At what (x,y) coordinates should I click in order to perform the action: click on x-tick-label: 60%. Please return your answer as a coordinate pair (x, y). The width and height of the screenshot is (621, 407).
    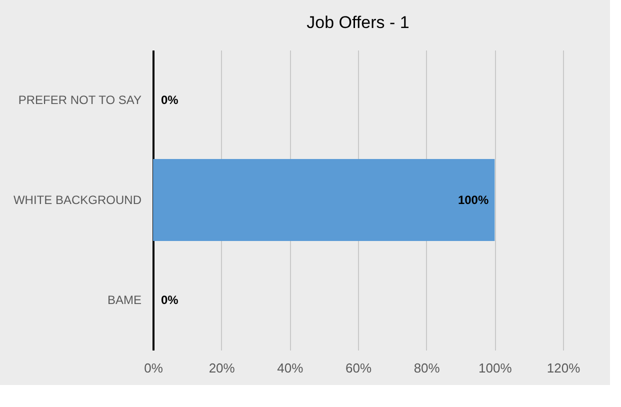
    Looking at the image, I should click on (358, 368).